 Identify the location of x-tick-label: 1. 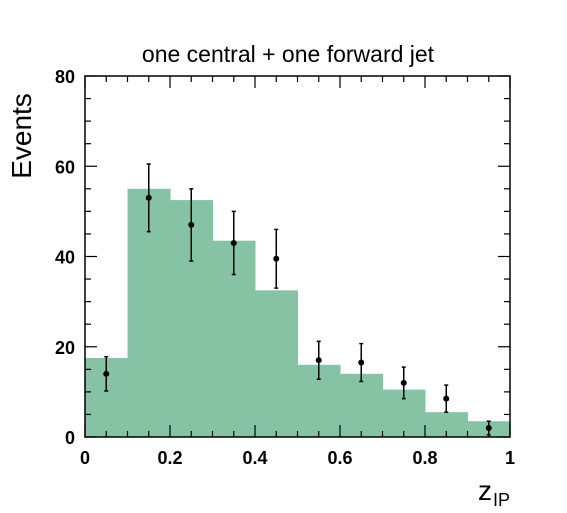
(510, 458).